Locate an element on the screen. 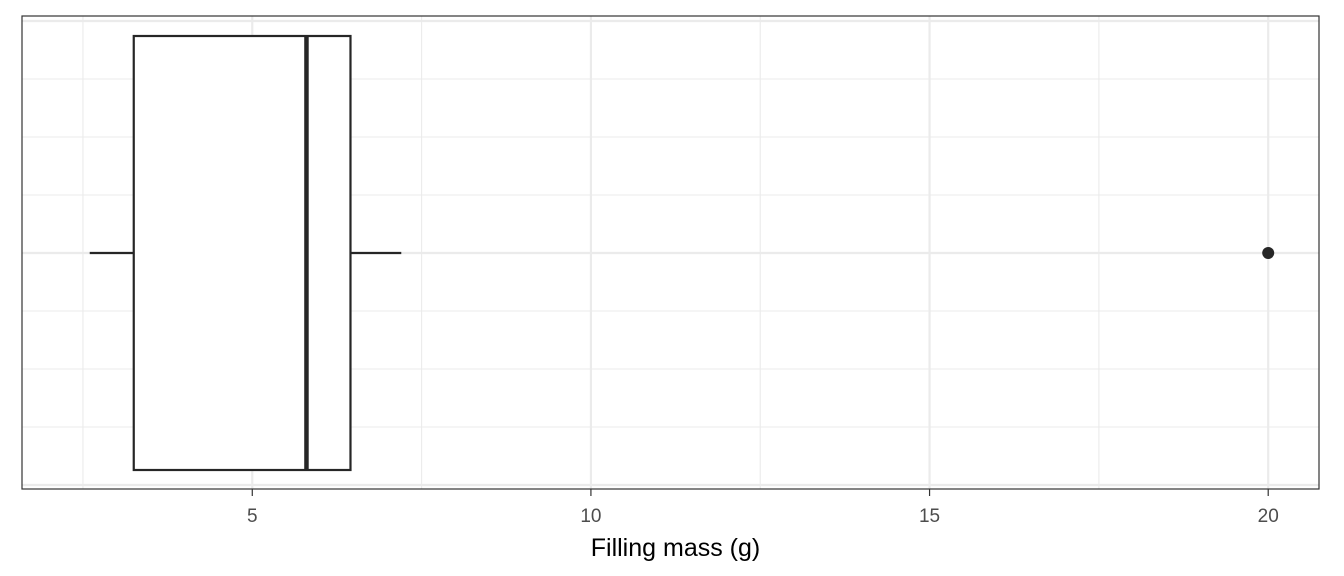  outlier-point is located at coordinates (1268, 253).